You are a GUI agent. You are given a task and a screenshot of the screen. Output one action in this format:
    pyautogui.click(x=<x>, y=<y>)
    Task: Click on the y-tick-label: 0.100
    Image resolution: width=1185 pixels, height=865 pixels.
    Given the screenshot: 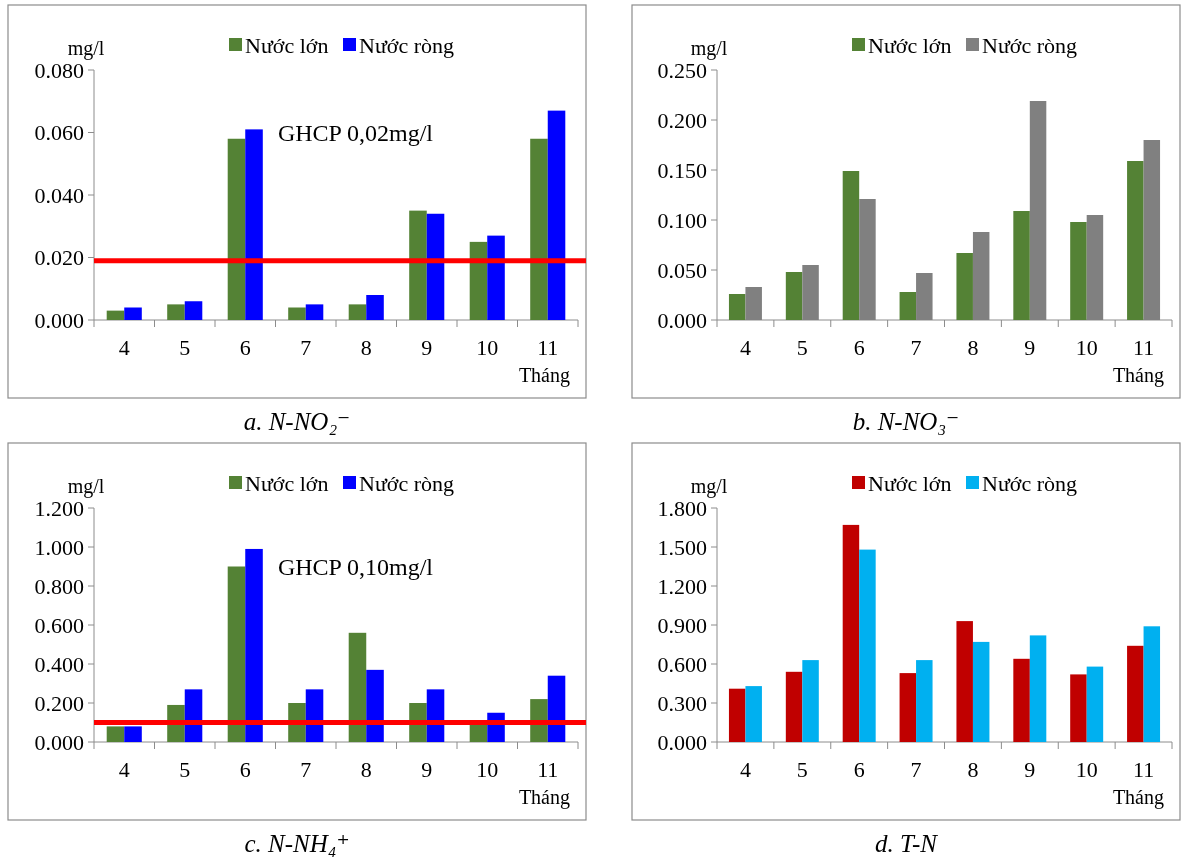 What is the action you would take?
    pyautogui.click(x=682, y=220)
    